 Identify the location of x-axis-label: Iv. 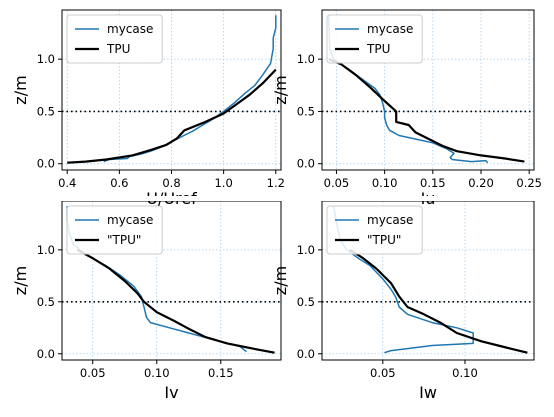
(171, 392).